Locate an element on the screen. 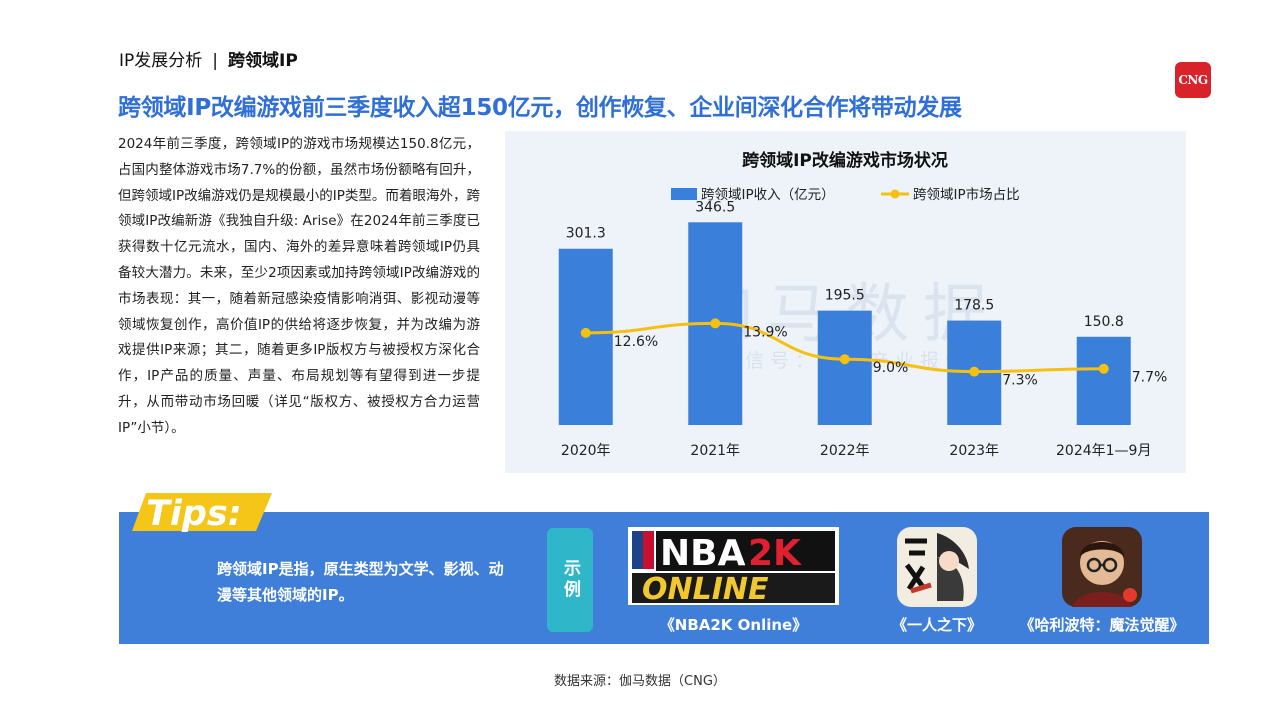  share-value-label: 12.6% is located at coordinates (636, 342).